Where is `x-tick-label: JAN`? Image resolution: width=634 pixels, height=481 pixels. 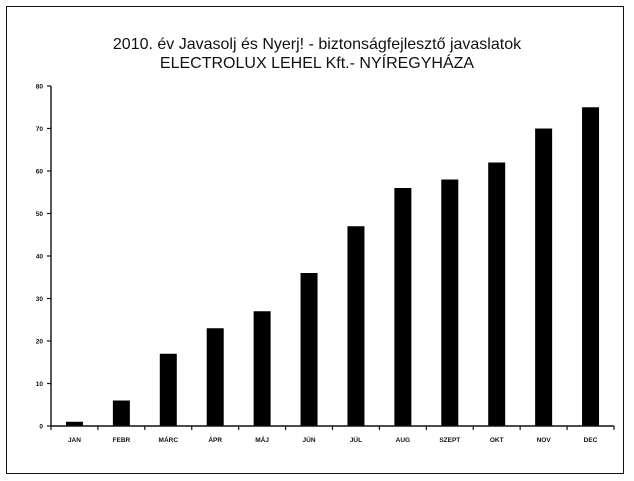 x-tick-label: JAN is located at coordinates (74, 440).